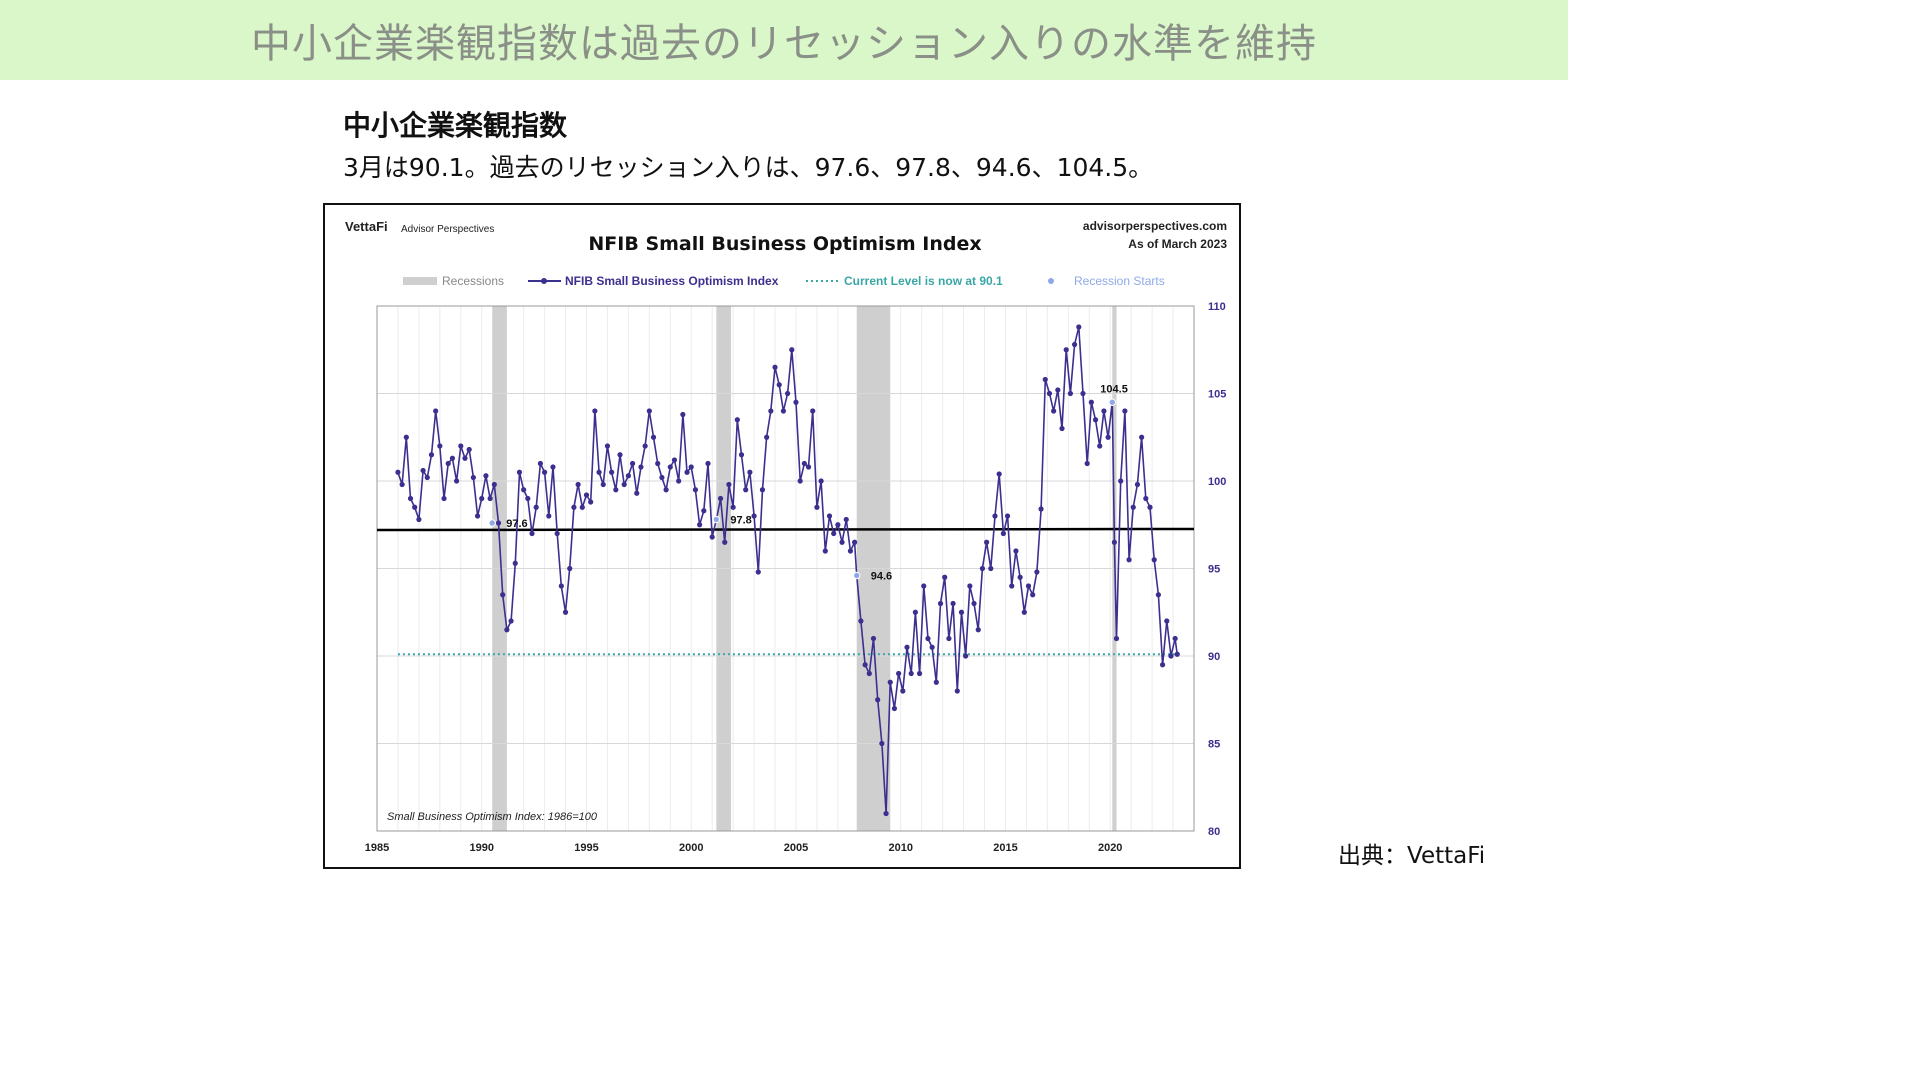  I want to click on y-tick-label: 105, so click(1217, 395).